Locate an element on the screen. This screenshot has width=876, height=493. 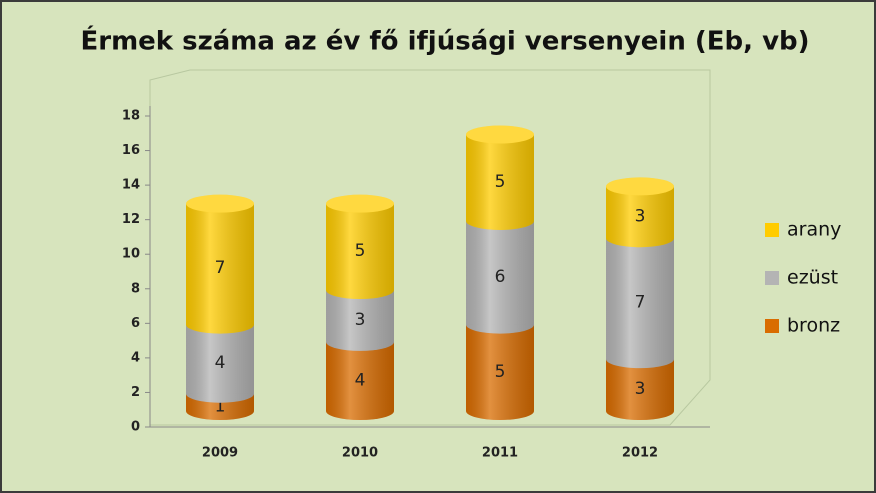
y-tick-label: 16 is located at coordinates (131, 150).